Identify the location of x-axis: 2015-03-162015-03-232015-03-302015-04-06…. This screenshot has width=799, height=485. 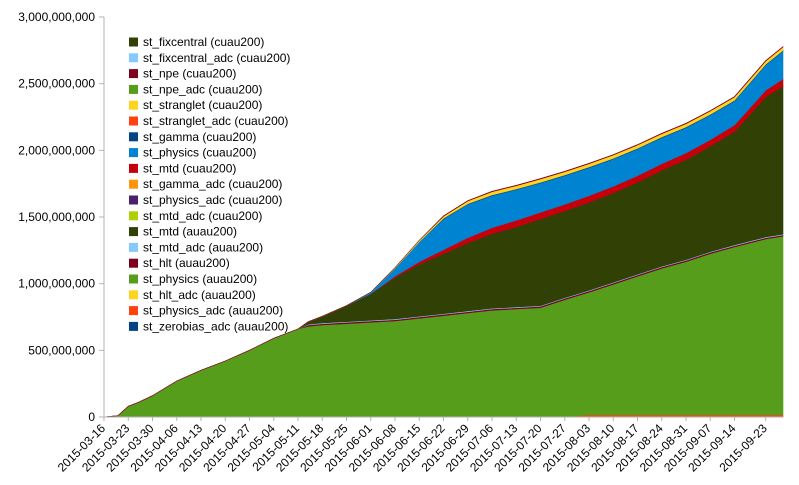
(419, 445).